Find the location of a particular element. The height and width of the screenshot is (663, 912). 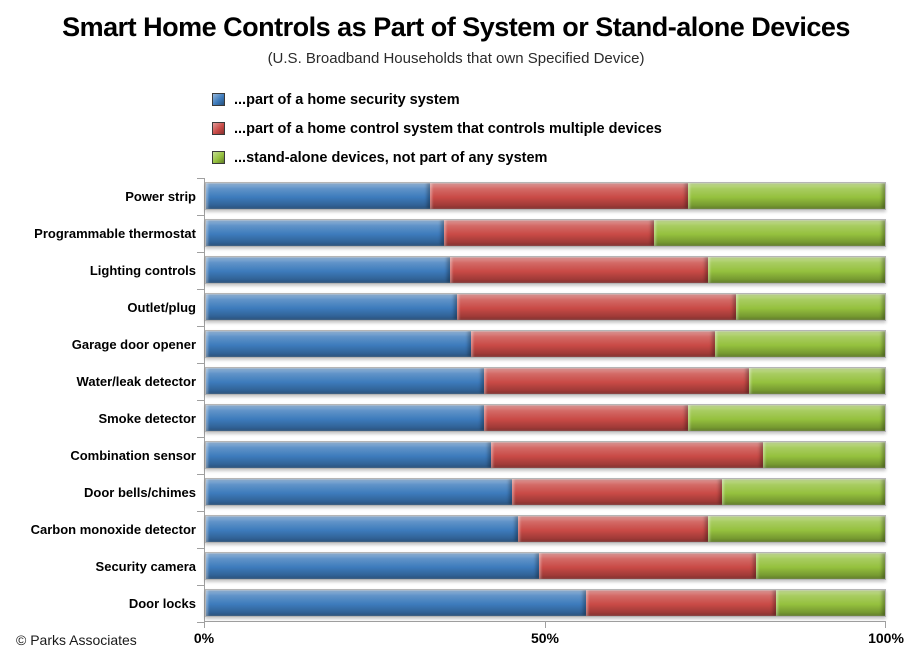

category-label: Door locks is located at coordinates (162, 603).